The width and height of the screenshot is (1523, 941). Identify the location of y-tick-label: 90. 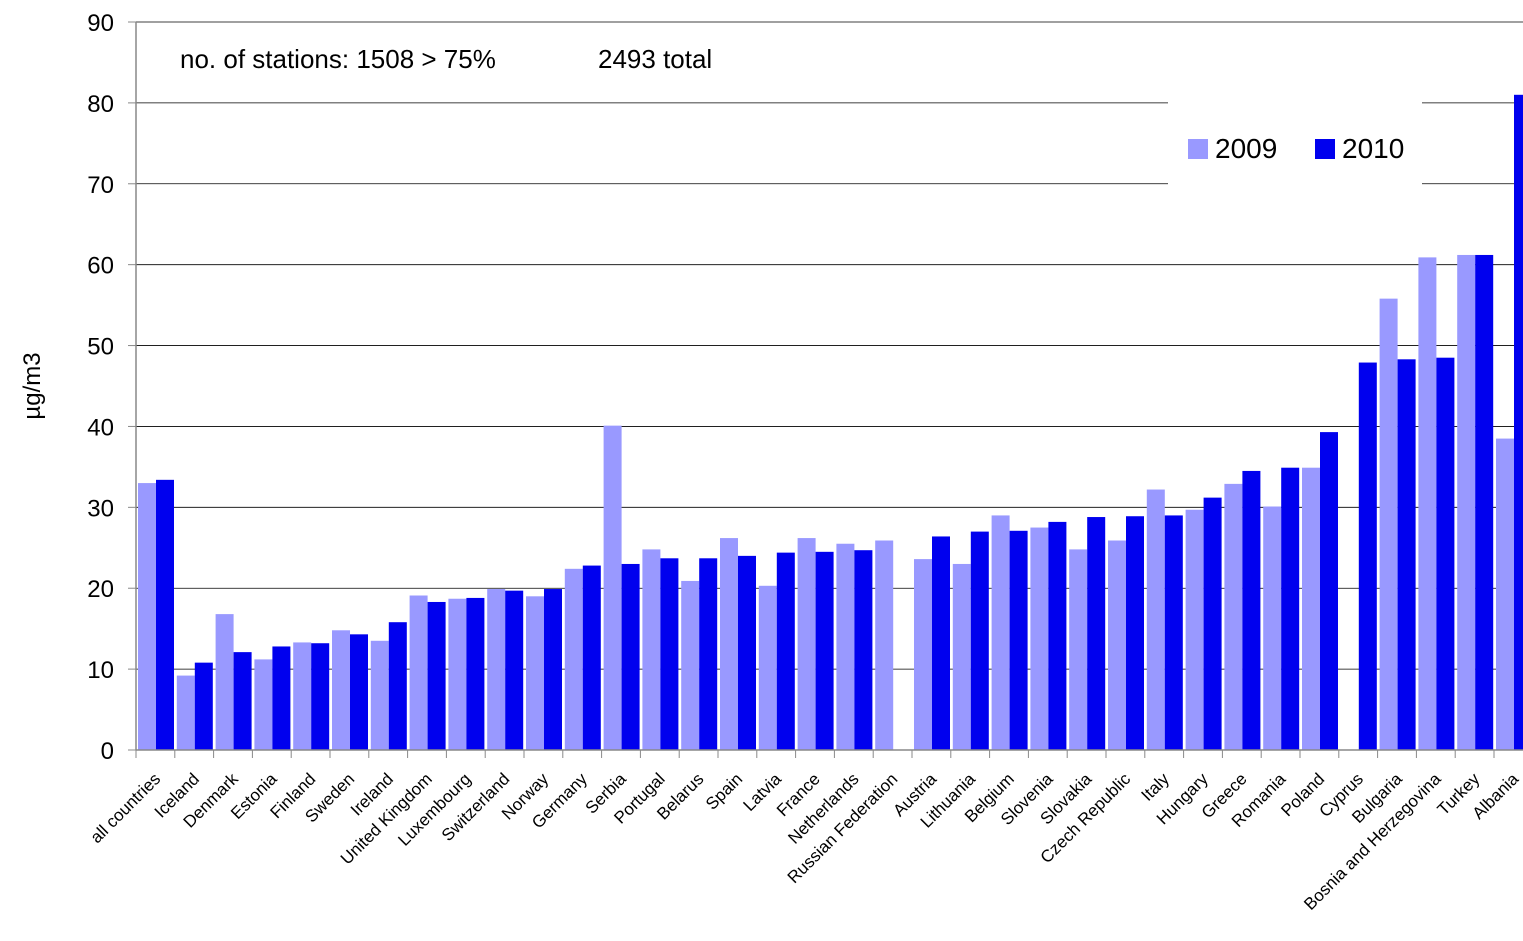
(100, 23).